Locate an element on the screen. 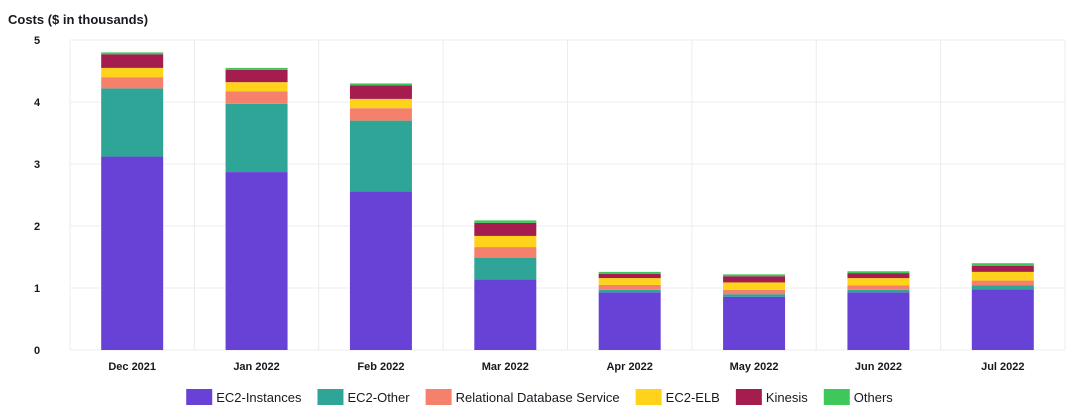 The height and width of the screenshot is (420, 1079). legend-label: EC2-Instances is located at coordinates (259, 397).